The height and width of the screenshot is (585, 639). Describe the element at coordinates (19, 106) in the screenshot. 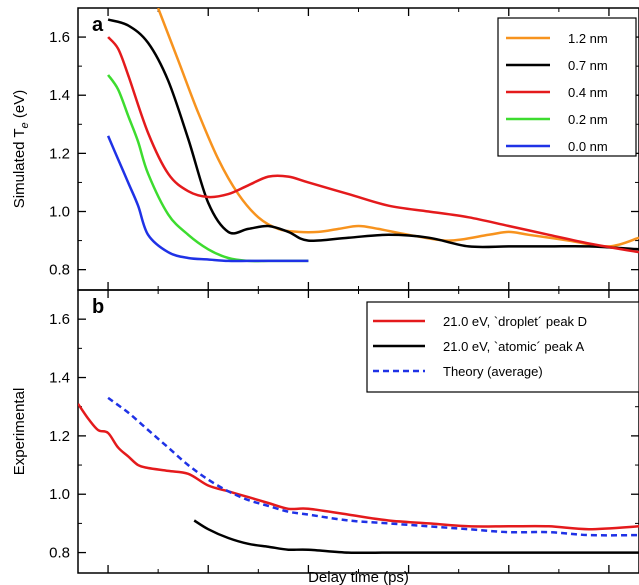

I see `panel-a-ylabel-unit: (eV)` at that location.